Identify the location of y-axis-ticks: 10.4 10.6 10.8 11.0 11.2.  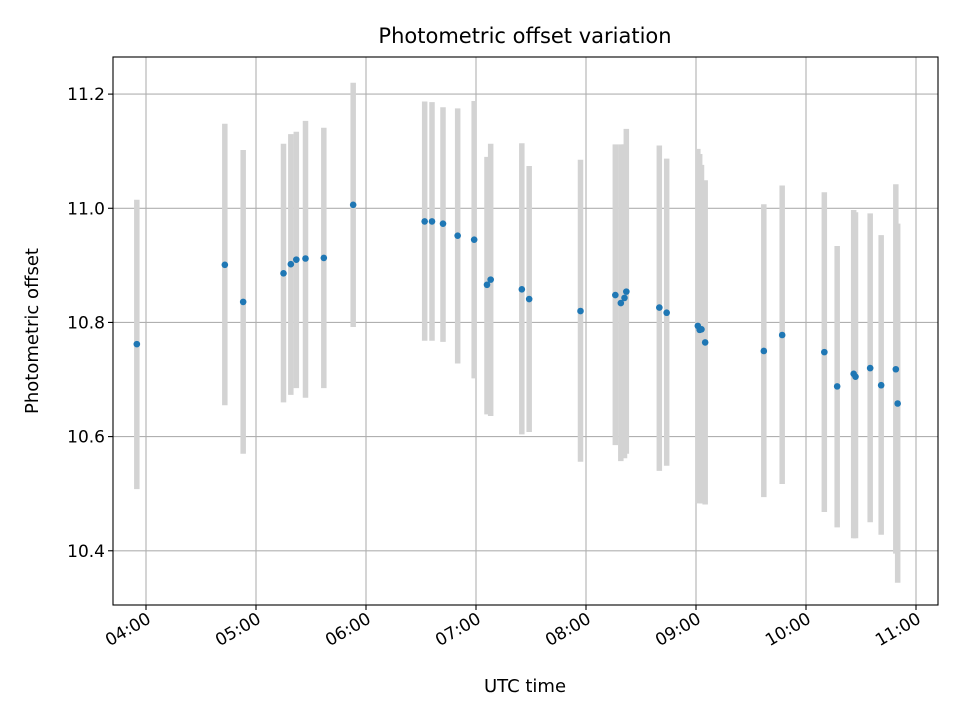
(90, 323).